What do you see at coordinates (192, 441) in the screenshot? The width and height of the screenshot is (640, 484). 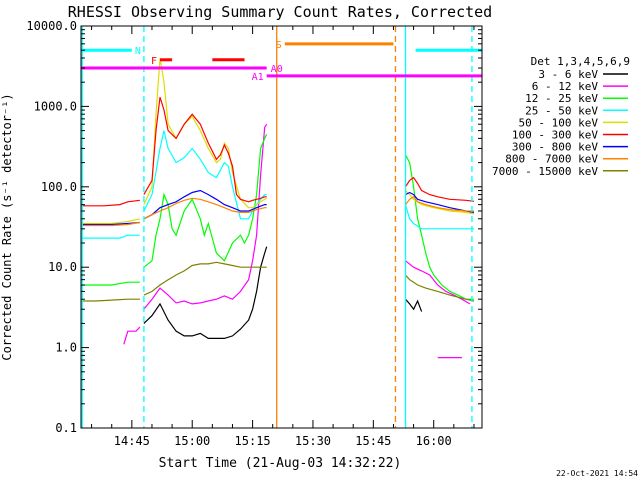 I see `x-tick-label-2: 15:00` at bounding box center [192, 441].